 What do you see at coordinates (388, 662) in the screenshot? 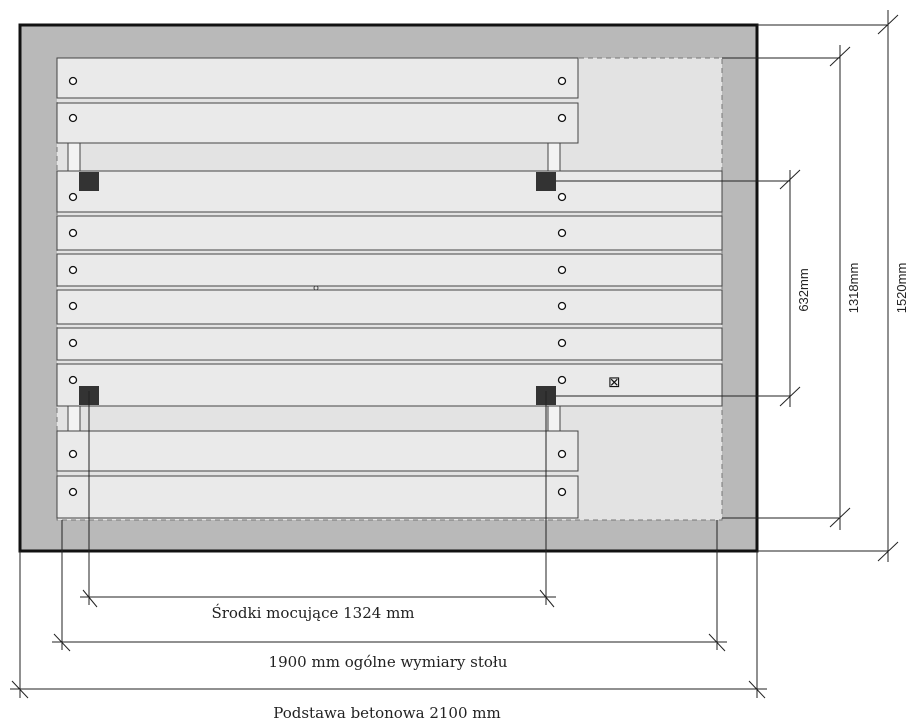
I see `dim-overall-table: 1900 mm ogólne wymiary stołu` at bounding box center [388, 662].